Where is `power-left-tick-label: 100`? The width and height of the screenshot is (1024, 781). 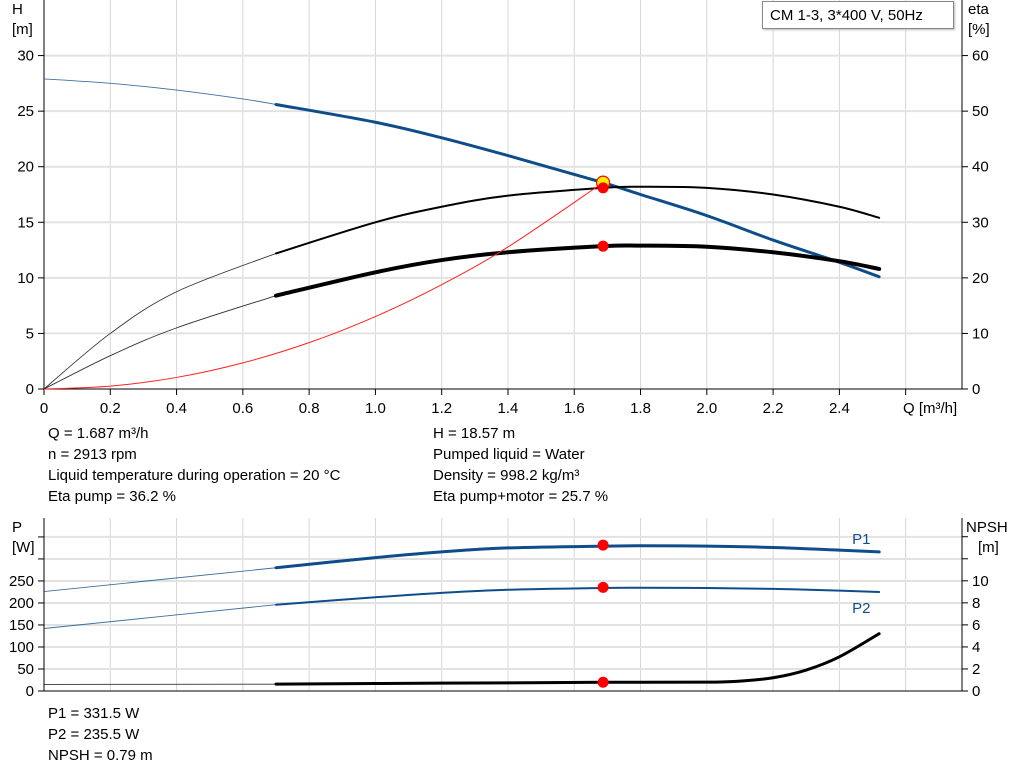 power-left-tick-label: 100 is located at coordinates (21, 647).